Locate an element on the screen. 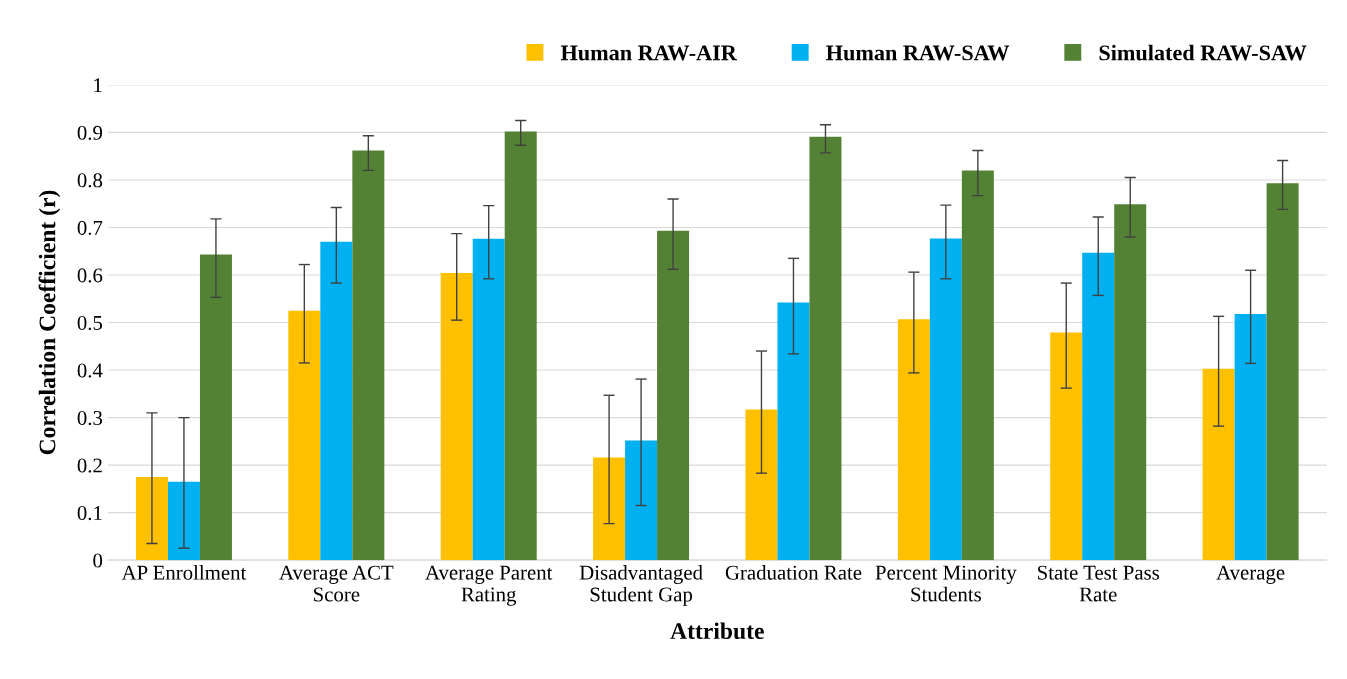 The image size is (1347, 679). y-axis-title: Correlation Coefficient (r) is located at coordinates (49, 322).